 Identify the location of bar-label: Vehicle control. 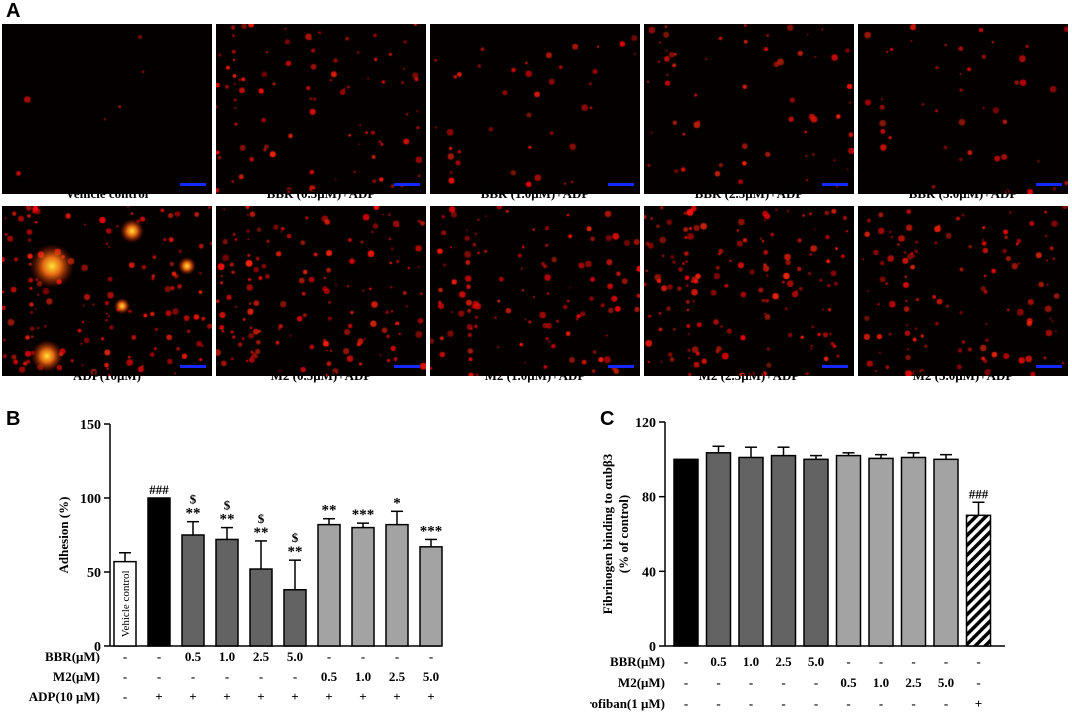
(126, 603).